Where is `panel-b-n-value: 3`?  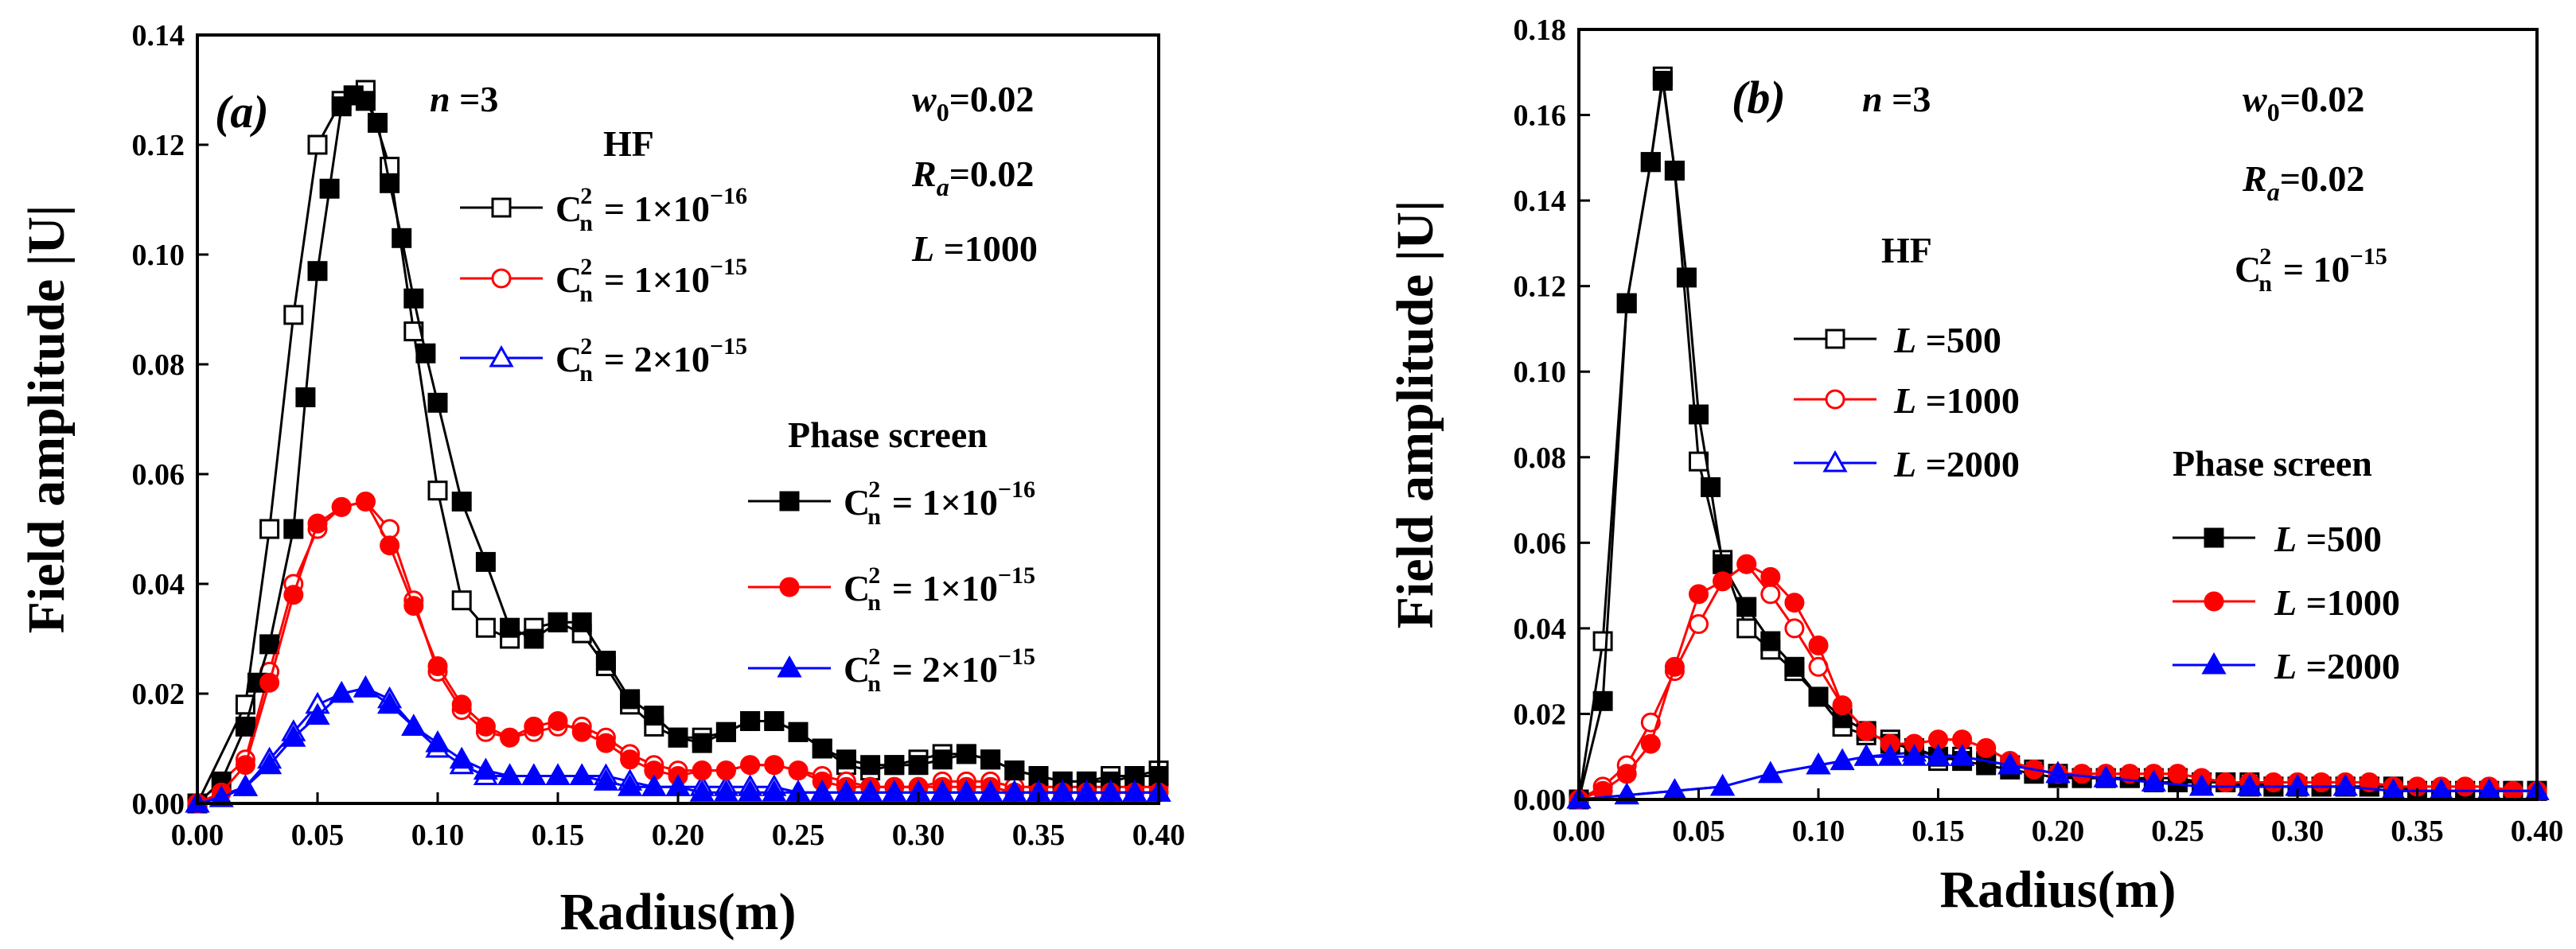 panel-b-n-value: 3 is located at coordinates (1921, 99).